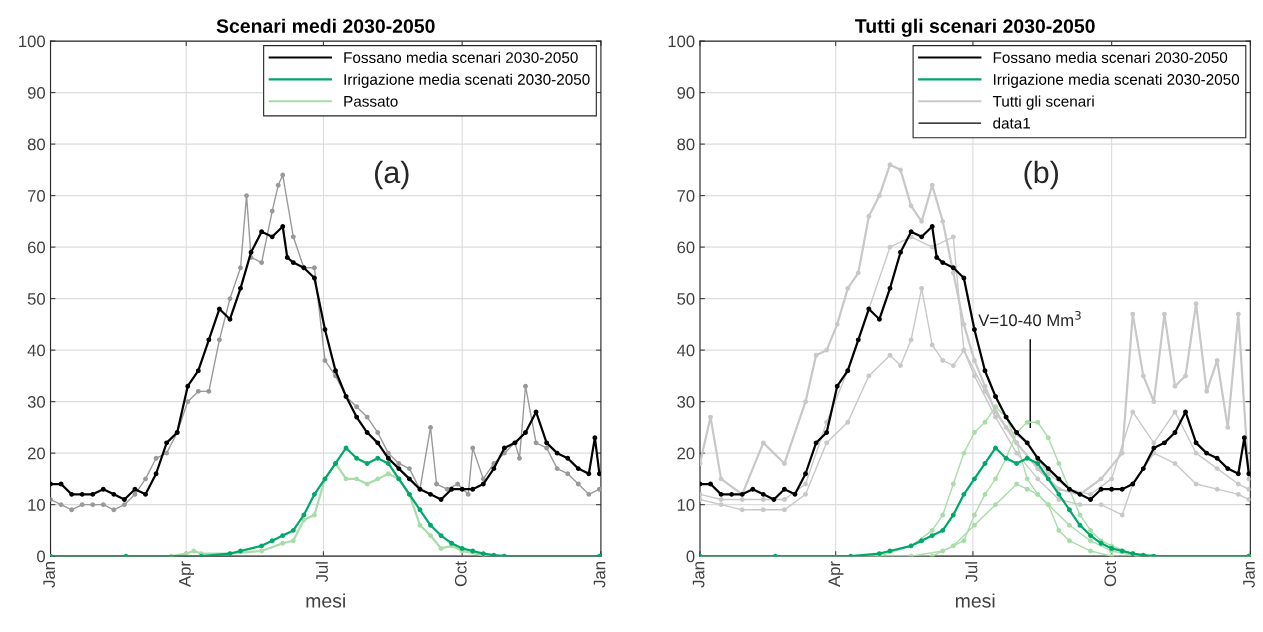 The image size is (1263, 632). Describe the element at coordinates (1012, 123) in the screenshot. I see `legend-label: data1` at that location.